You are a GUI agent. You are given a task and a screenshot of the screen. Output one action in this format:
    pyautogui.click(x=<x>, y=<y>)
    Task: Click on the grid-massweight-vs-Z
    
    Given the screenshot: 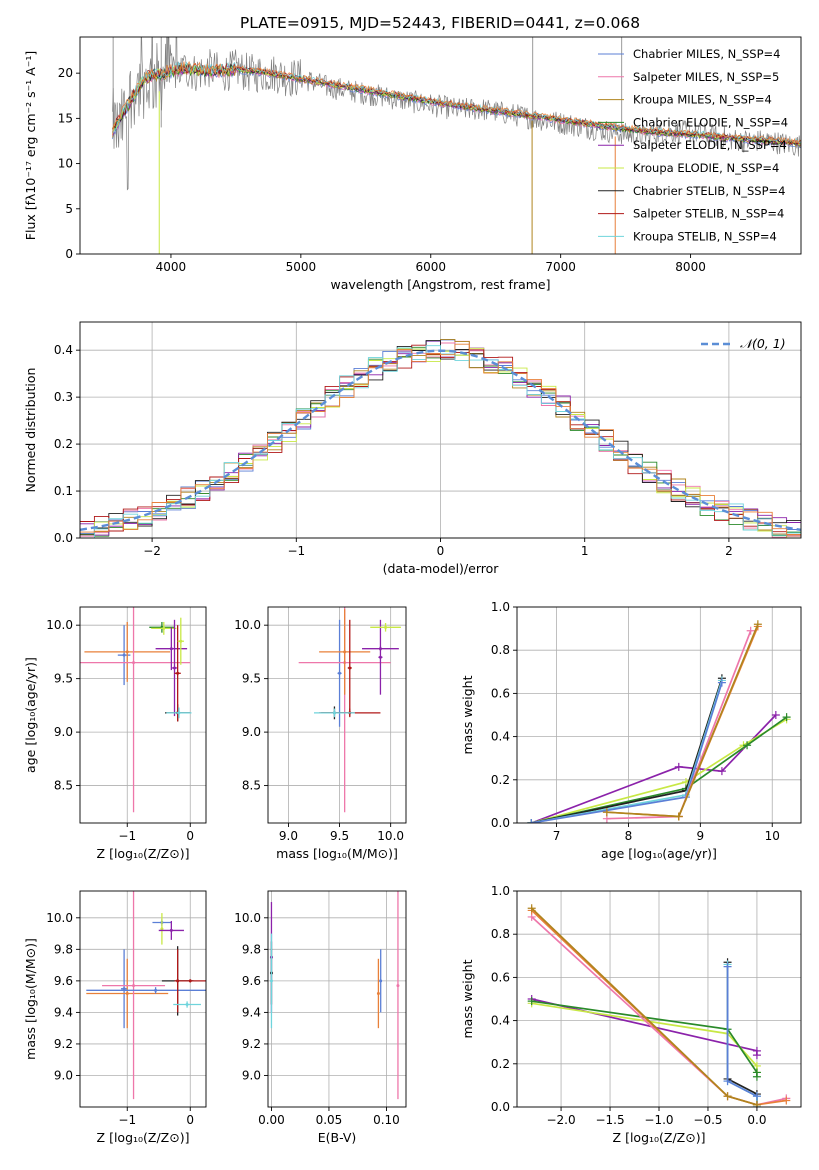 What is the action you would take?
    pyautogui.click(x=659, y=999)
    